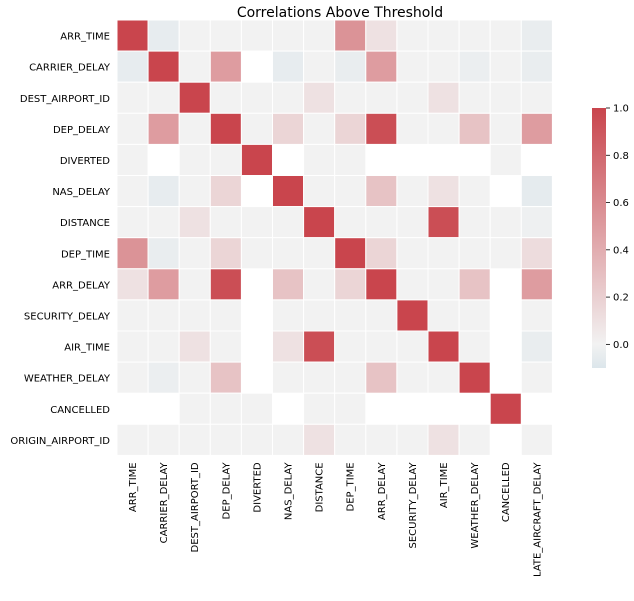 This screenshot has width=634, height=601. I want to click on column-label: DEP_TIME, so click(351, 486).